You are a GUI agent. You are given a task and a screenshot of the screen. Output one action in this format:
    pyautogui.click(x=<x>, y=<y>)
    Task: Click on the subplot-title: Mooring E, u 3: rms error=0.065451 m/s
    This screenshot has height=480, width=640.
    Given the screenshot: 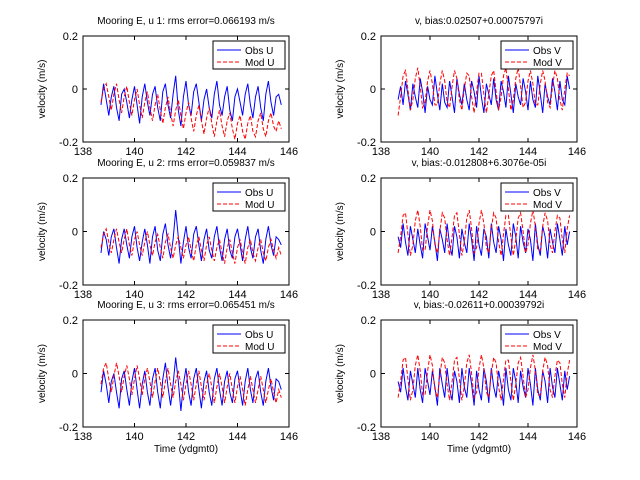 What is the action you would take?
    pyautogui.click(x=186, y=305)
    